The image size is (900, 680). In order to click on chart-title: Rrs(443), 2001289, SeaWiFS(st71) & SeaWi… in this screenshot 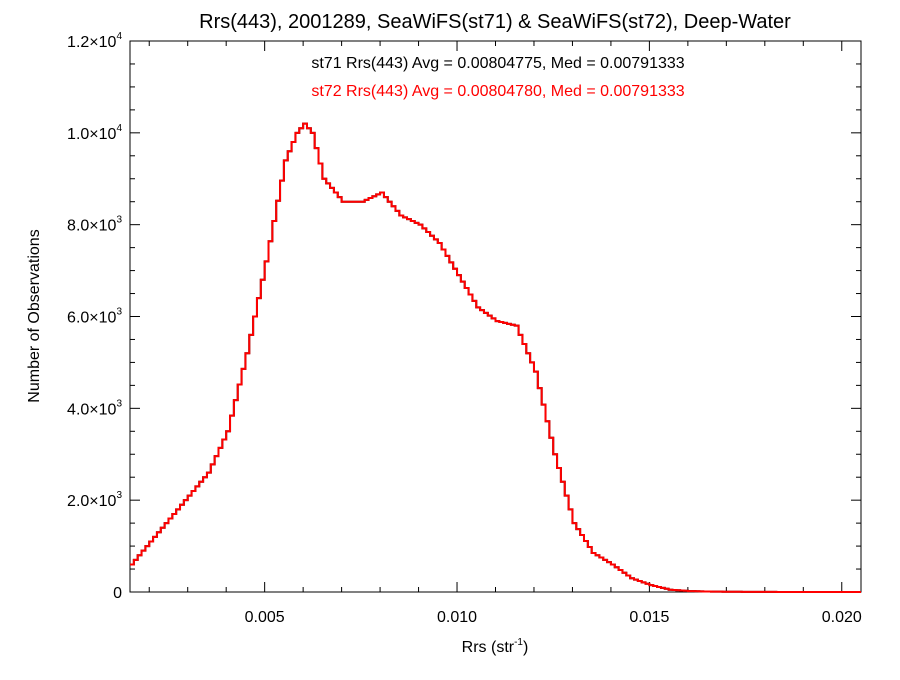, I will do `click(495, 22)`.